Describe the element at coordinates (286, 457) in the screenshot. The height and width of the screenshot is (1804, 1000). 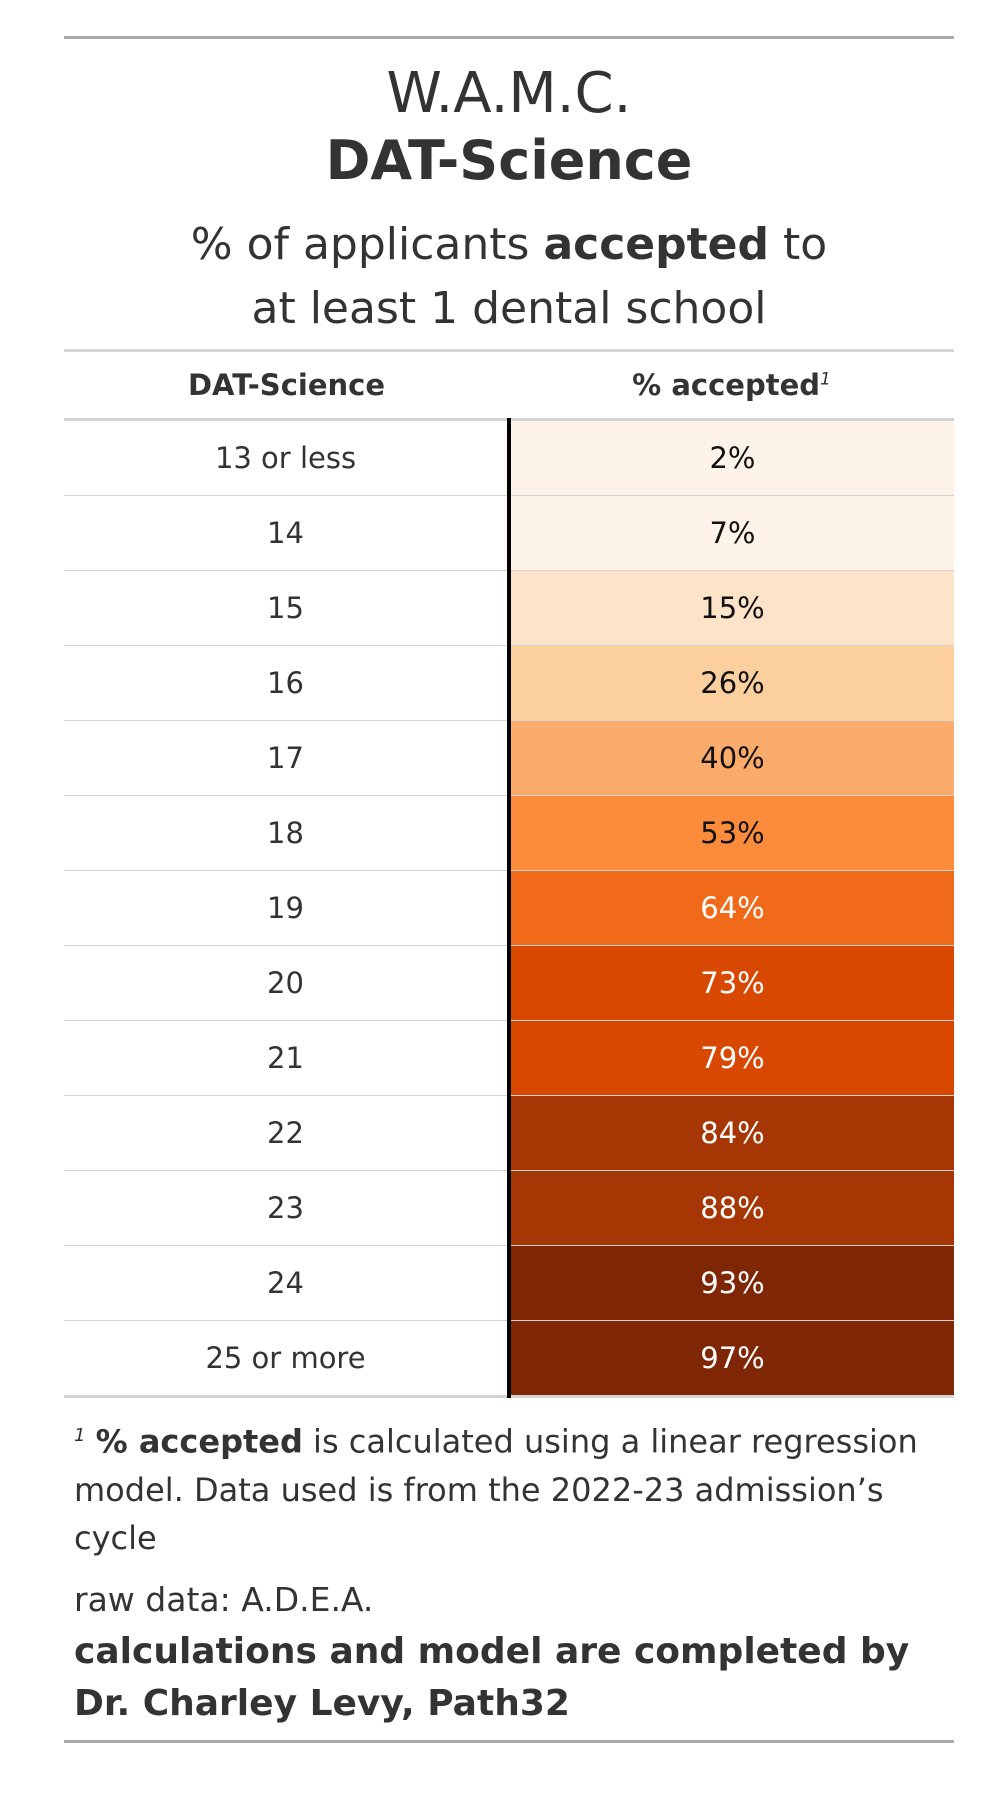
I see `score-cell: 13 or less` at that location.